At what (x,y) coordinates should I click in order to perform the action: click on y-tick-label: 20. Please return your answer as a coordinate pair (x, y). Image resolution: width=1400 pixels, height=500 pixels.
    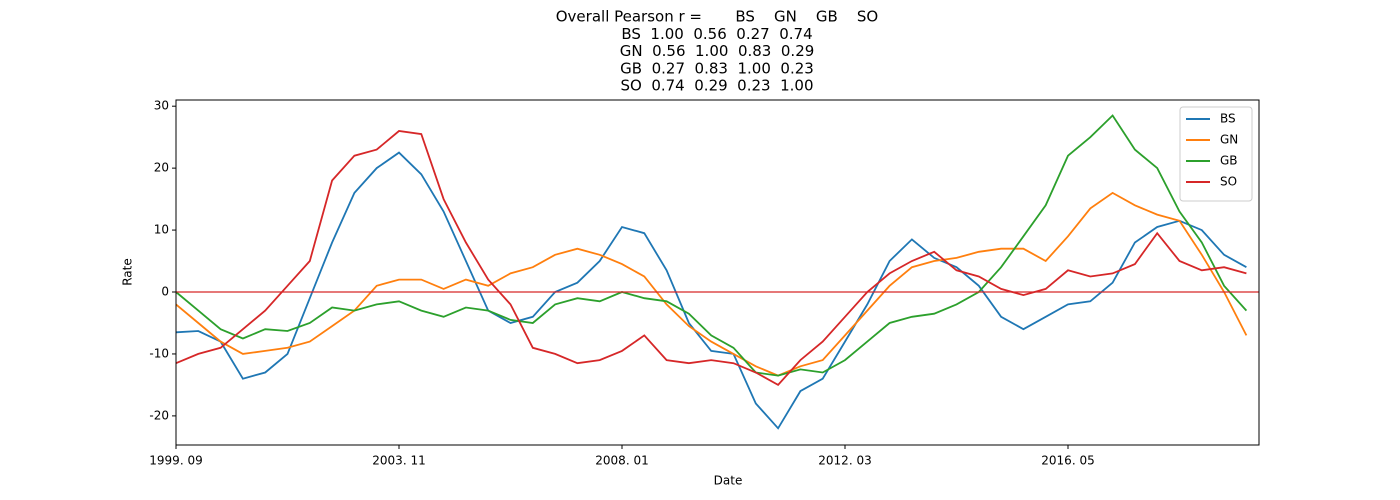
    Looking at the image, I should click on (161, 168).